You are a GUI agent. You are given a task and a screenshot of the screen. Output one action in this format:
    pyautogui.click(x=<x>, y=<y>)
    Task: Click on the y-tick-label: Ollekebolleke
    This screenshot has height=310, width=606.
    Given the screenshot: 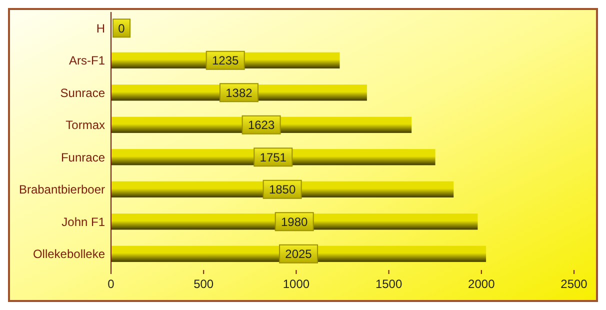 What is the action you would take?
    pyautogui.click(x=69, y=254)
    